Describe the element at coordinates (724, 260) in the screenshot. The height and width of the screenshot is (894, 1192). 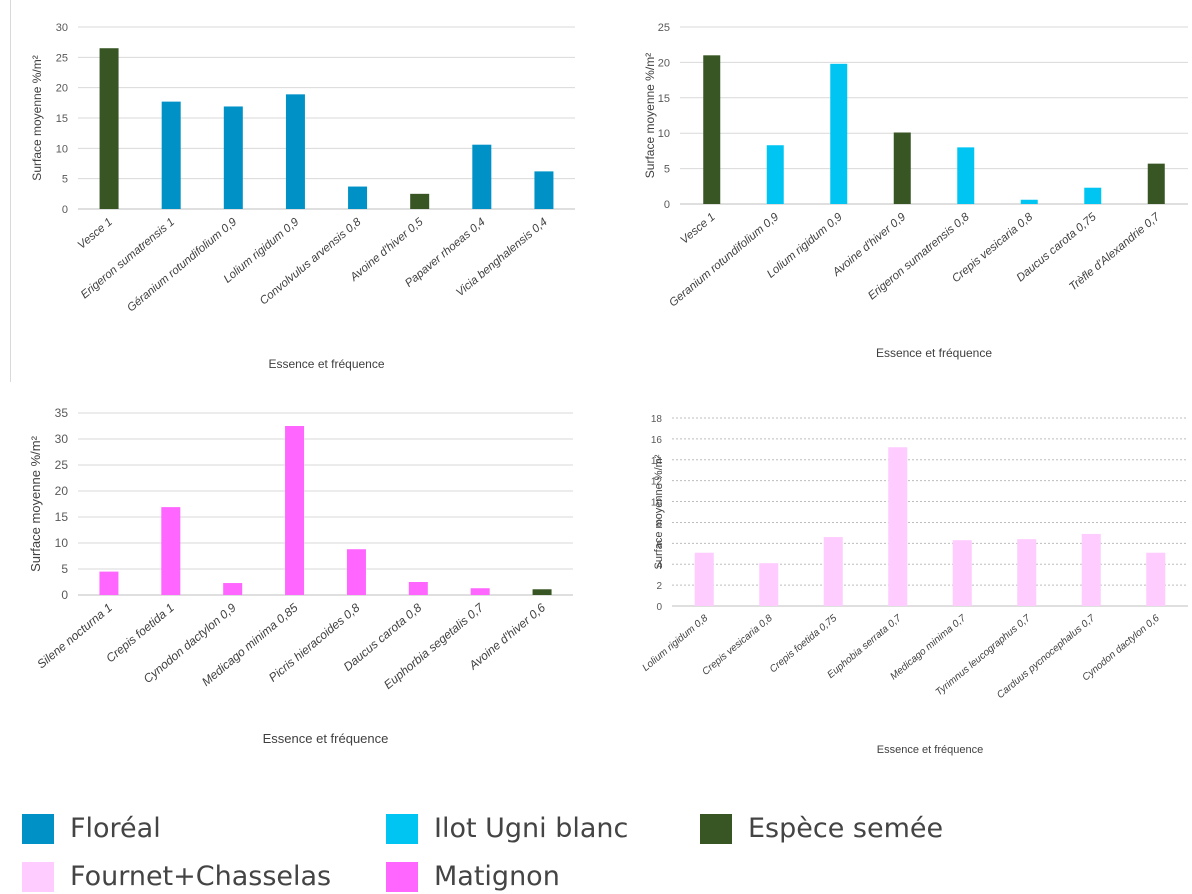
I see `x-tick-label: Geranium rotundifolium 0,9` at that location.